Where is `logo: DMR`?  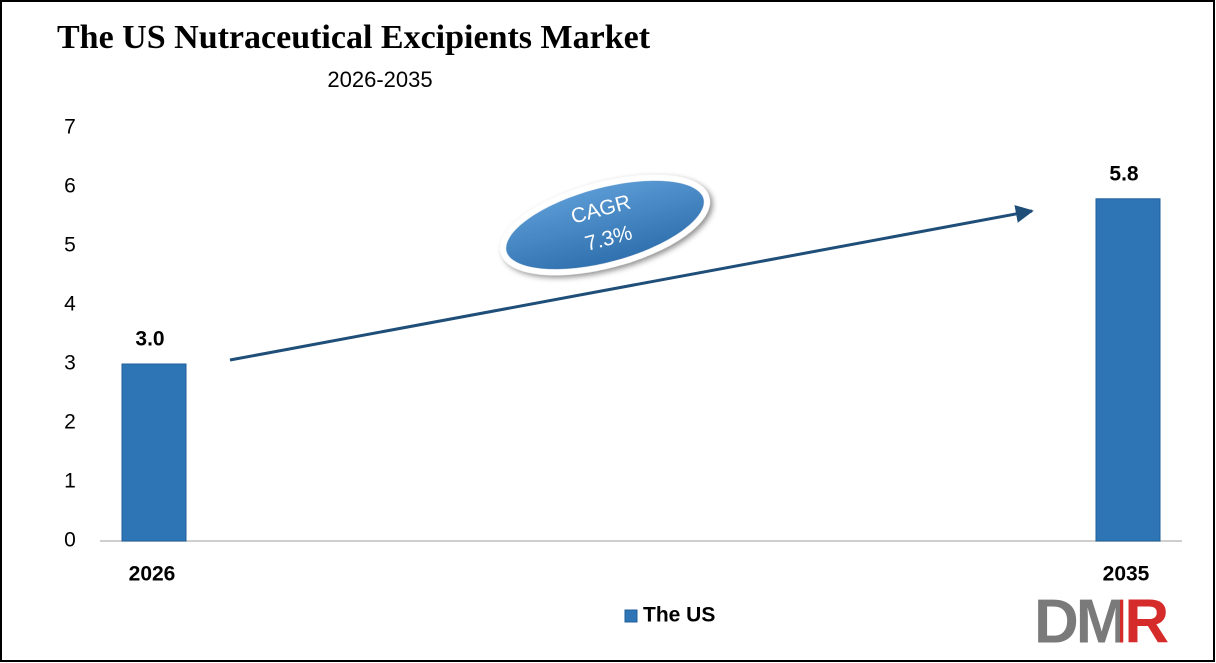
logo: DMR is located at coordinates (1101, 621).